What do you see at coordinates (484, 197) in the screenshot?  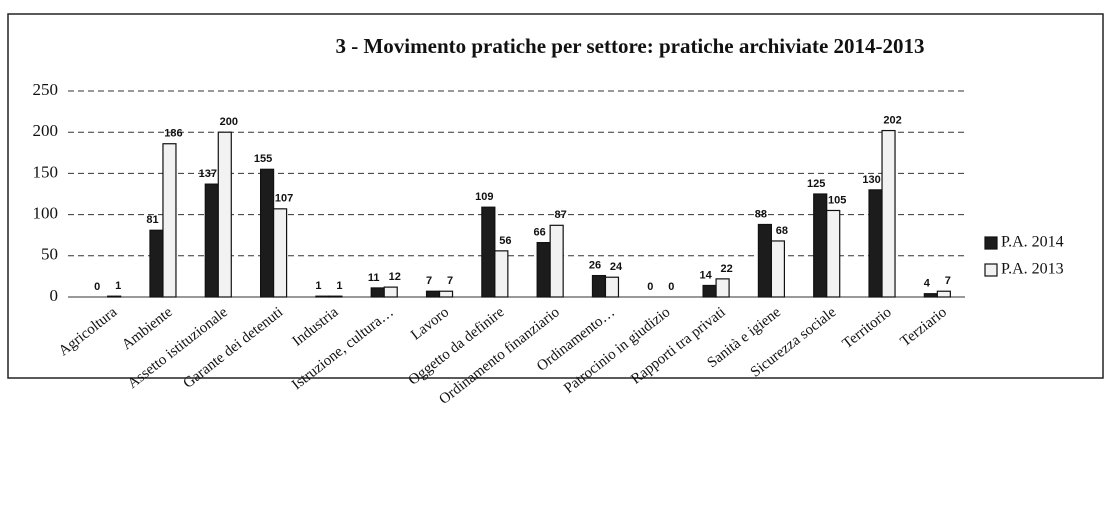 I see `value-label: 109` at bounding box center [484, 197].